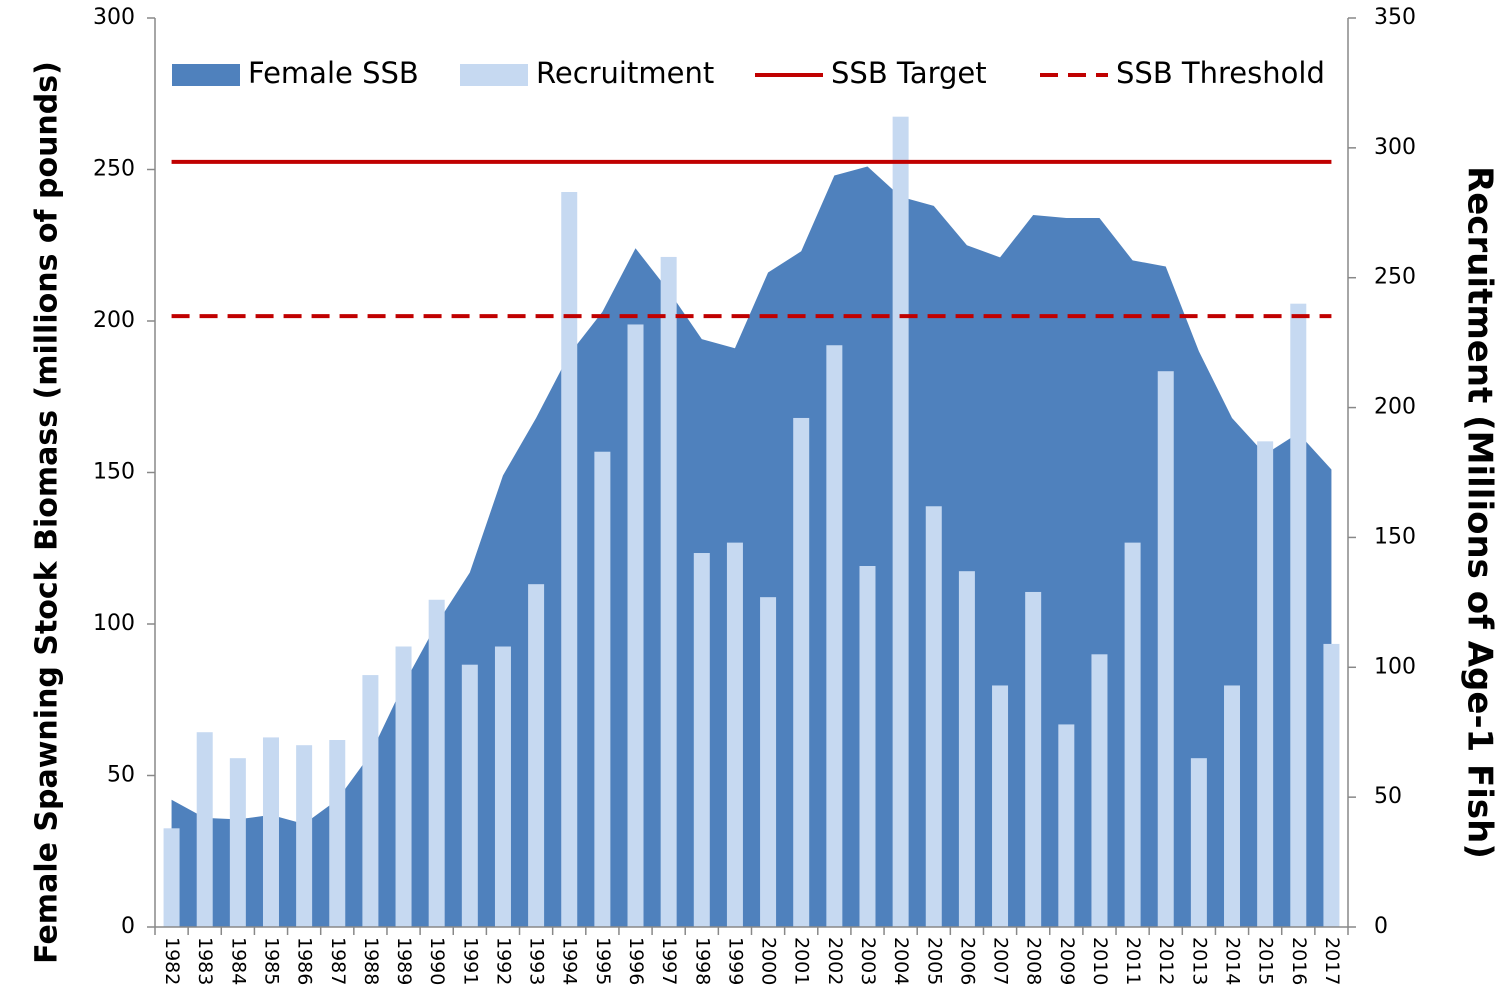 This screenshot has width=1508, height=1008. What do you see at coordinates (735, 961) in the screenshot?
I see `x-tick-label: 1999` at bounding box center [735, 961].